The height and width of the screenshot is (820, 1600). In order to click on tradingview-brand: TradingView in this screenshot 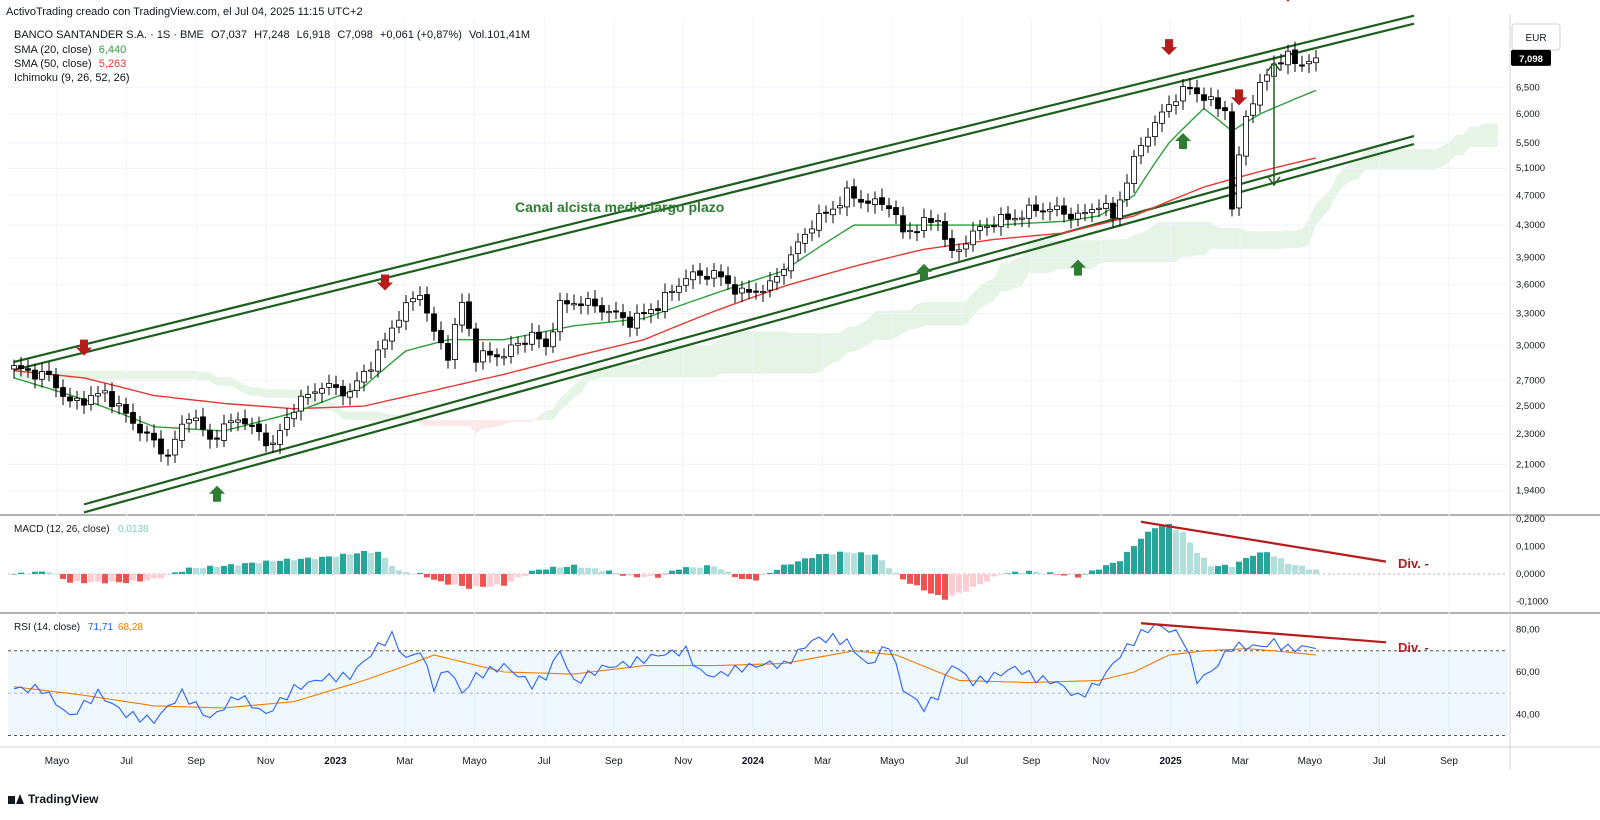, I will do `click(53, 799)`.